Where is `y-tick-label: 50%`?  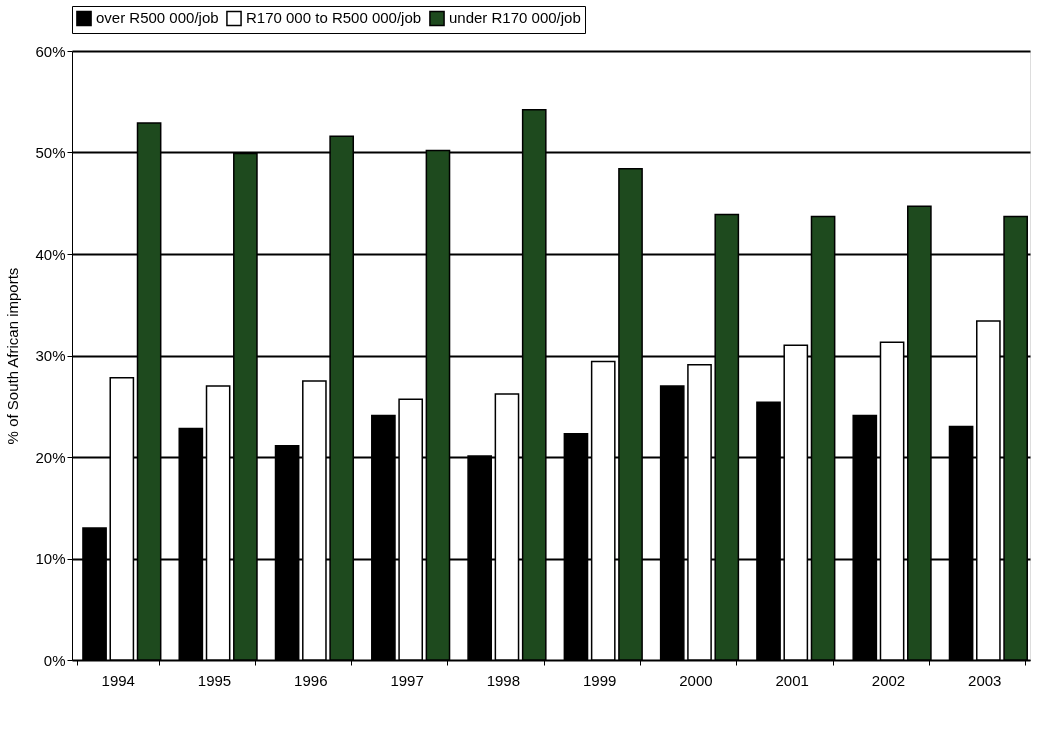 y-tick-label: 50% is located at coordinates (50, 152).